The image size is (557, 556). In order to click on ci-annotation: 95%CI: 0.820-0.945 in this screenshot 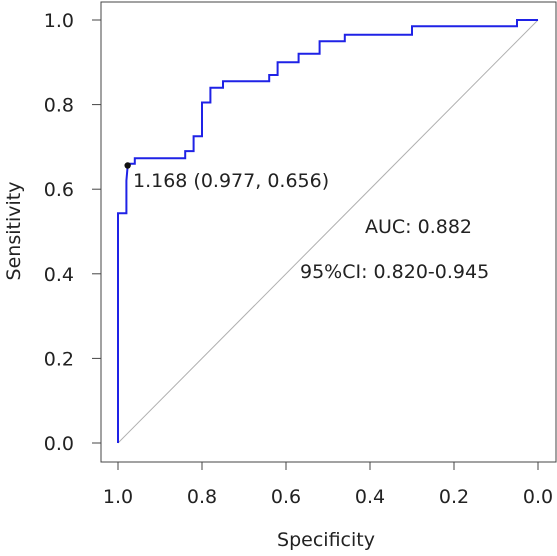, I will do `click(394, 272)`.